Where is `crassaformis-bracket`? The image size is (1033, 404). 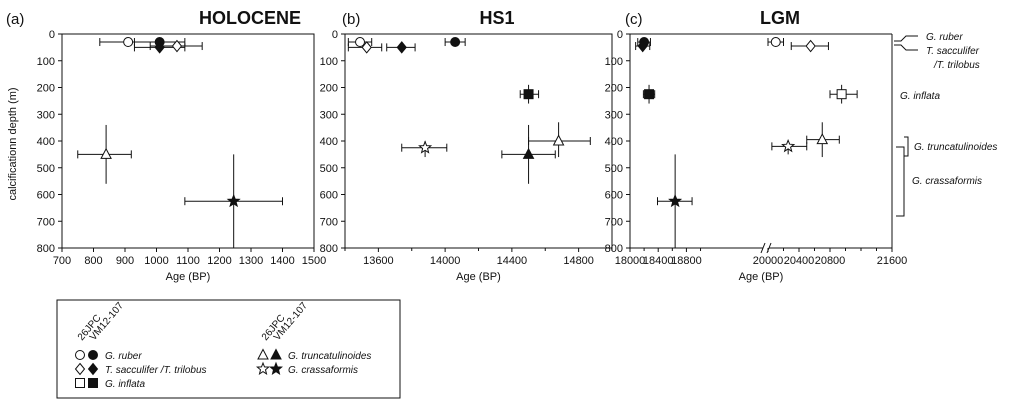 crassaformis-bracket is located at coordinates (900, 181).